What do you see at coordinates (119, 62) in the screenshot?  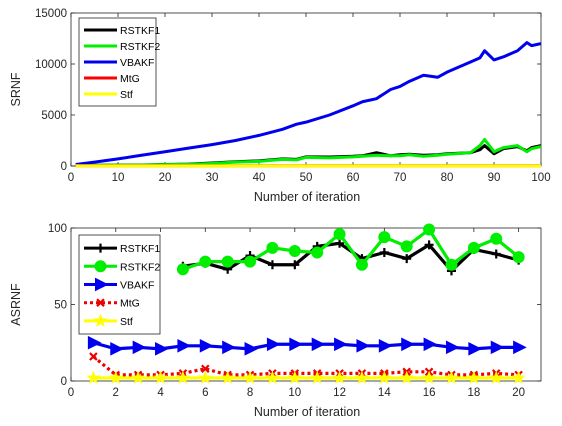 I see `legend: RSTKF1 RSTKF2 VBAKF MtG Stf` at bounding box center [119, 62].